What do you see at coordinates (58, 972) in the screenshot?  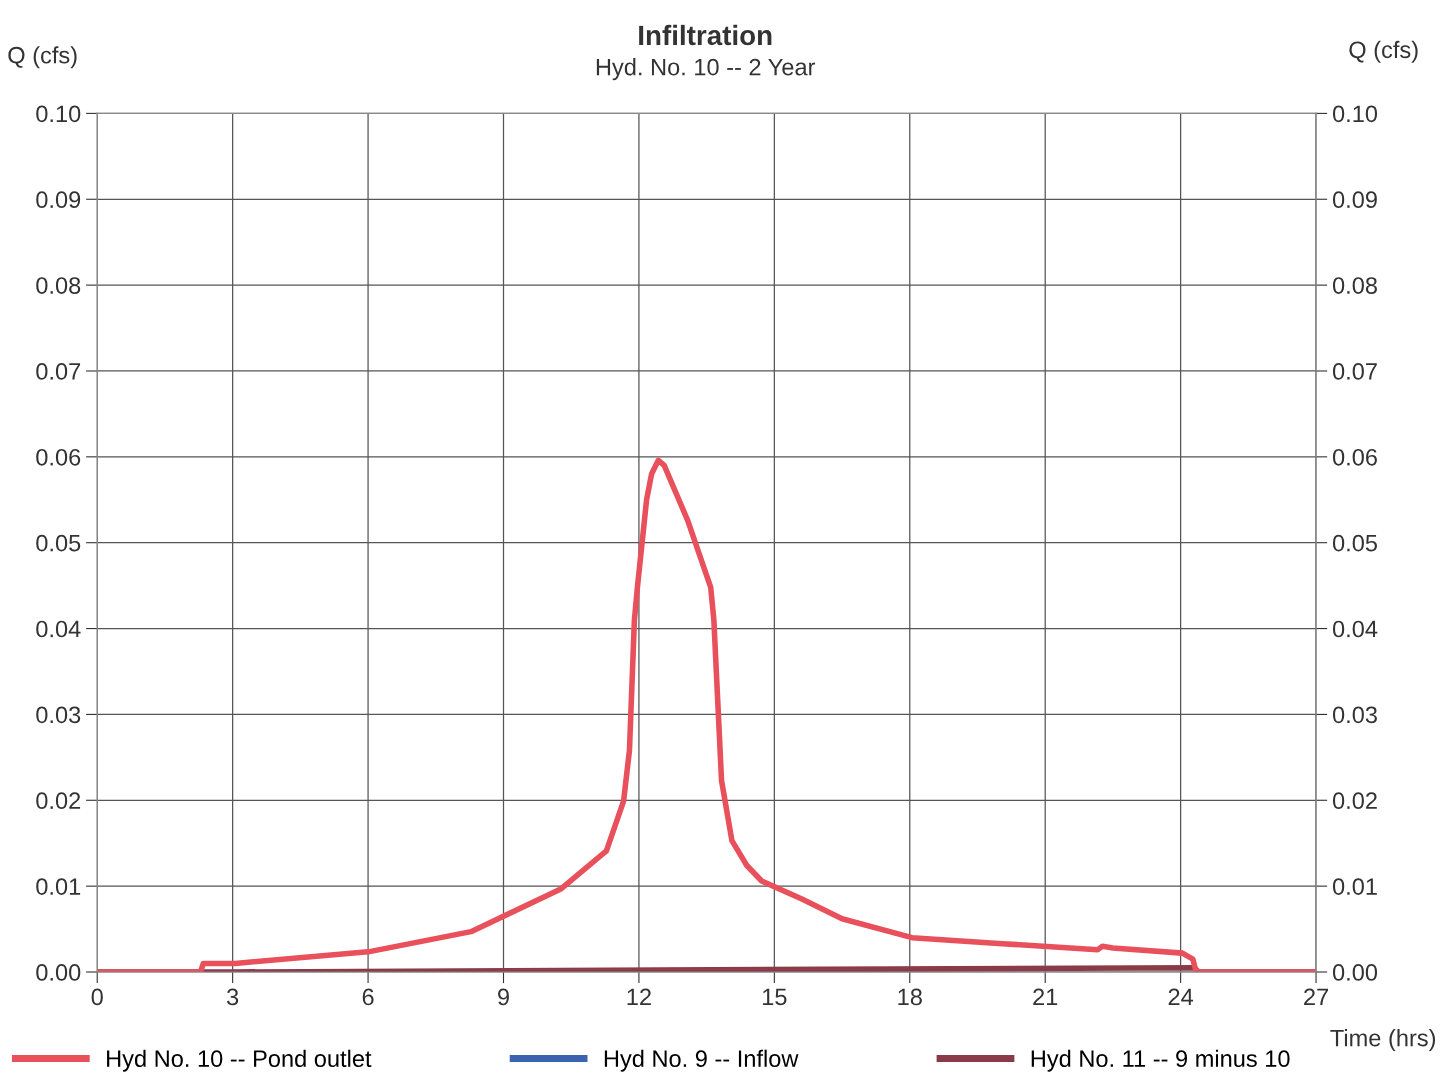 I see `y-tick-label: 0.00` at bounding box center [58, 972].